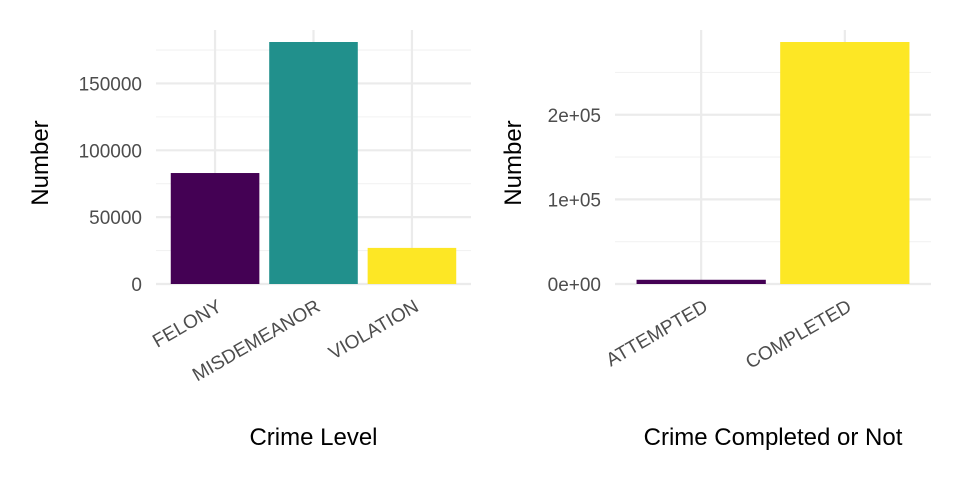  What do you see at coordinates (798, 334) in the screenshot?
I see `x-tick-label: COMPLETED` at bounding box center [798, 334].